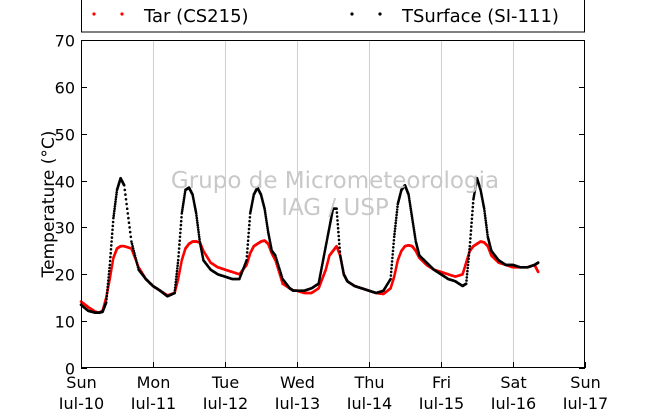 This screenshot has width=650, height=409. I want to click on legend-frame, so click(333, 16).